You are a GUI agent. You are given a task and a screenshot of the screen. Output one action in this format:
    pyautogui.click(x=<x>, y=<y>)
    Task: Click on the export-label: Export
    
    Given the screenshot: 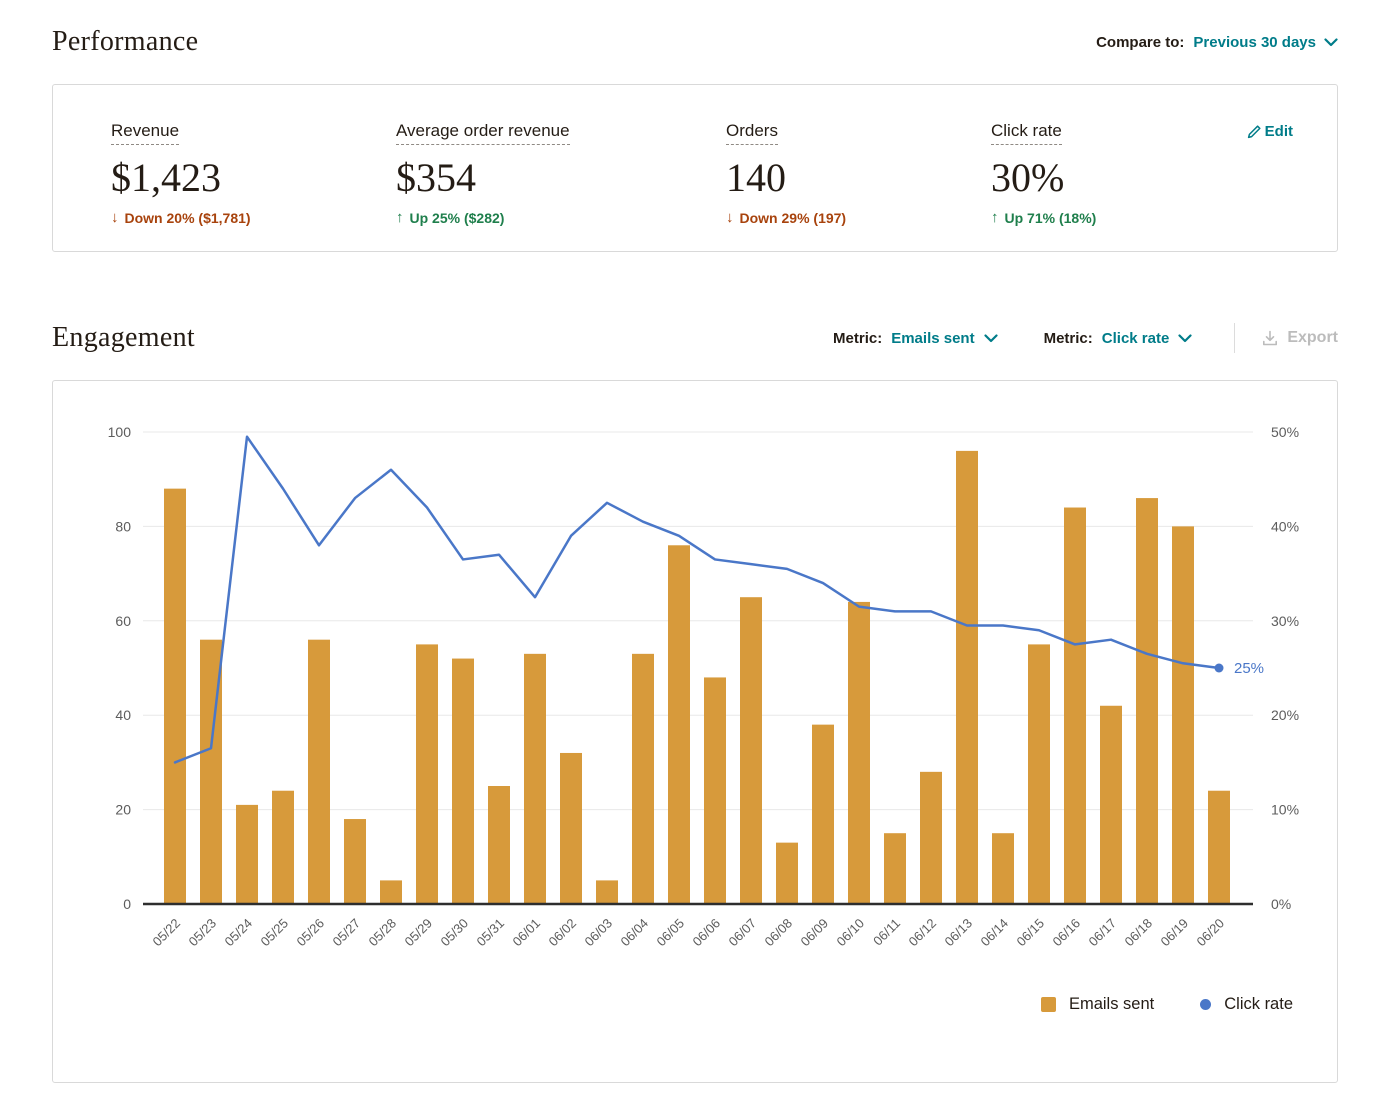 What is the action you would take?
    pyautogui.click(x=1312, y=337)
    